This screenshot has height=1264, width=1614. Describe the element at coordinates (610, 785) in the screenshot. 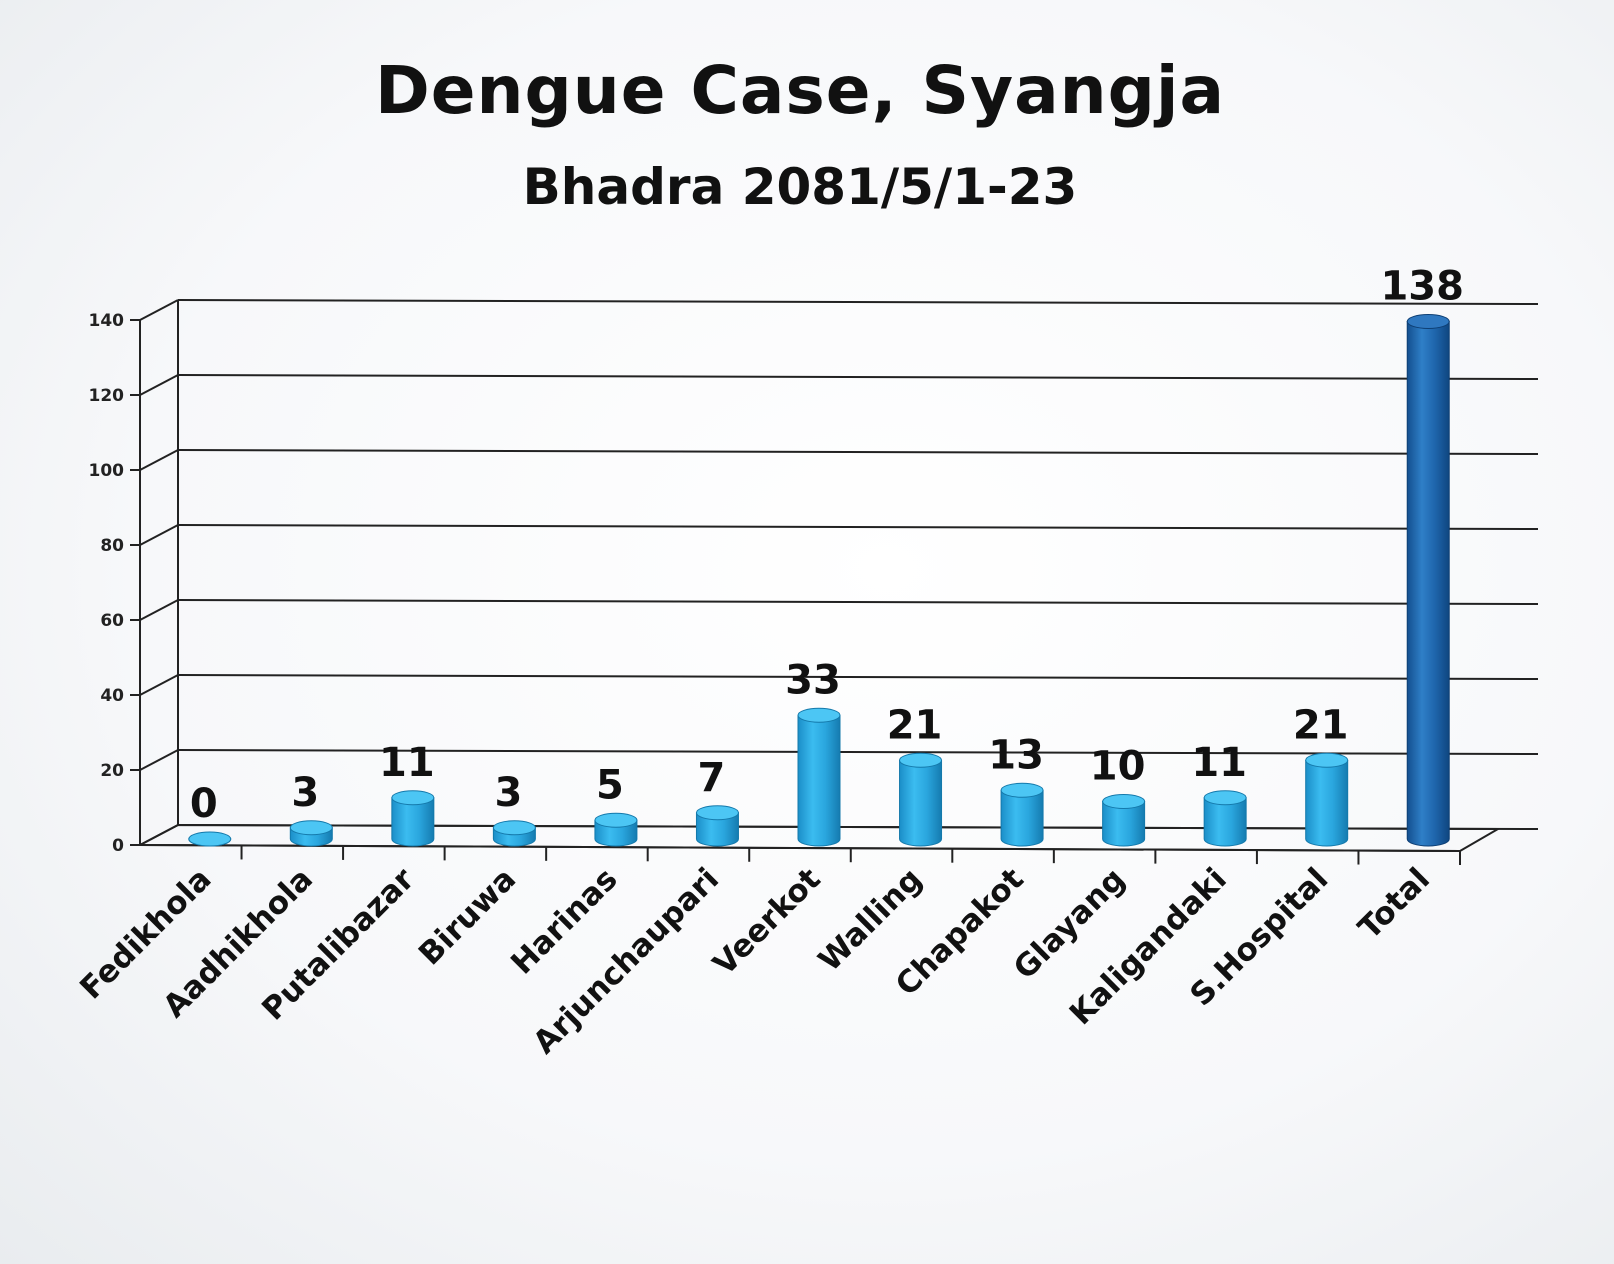

I see `data-label: 5` at that location.